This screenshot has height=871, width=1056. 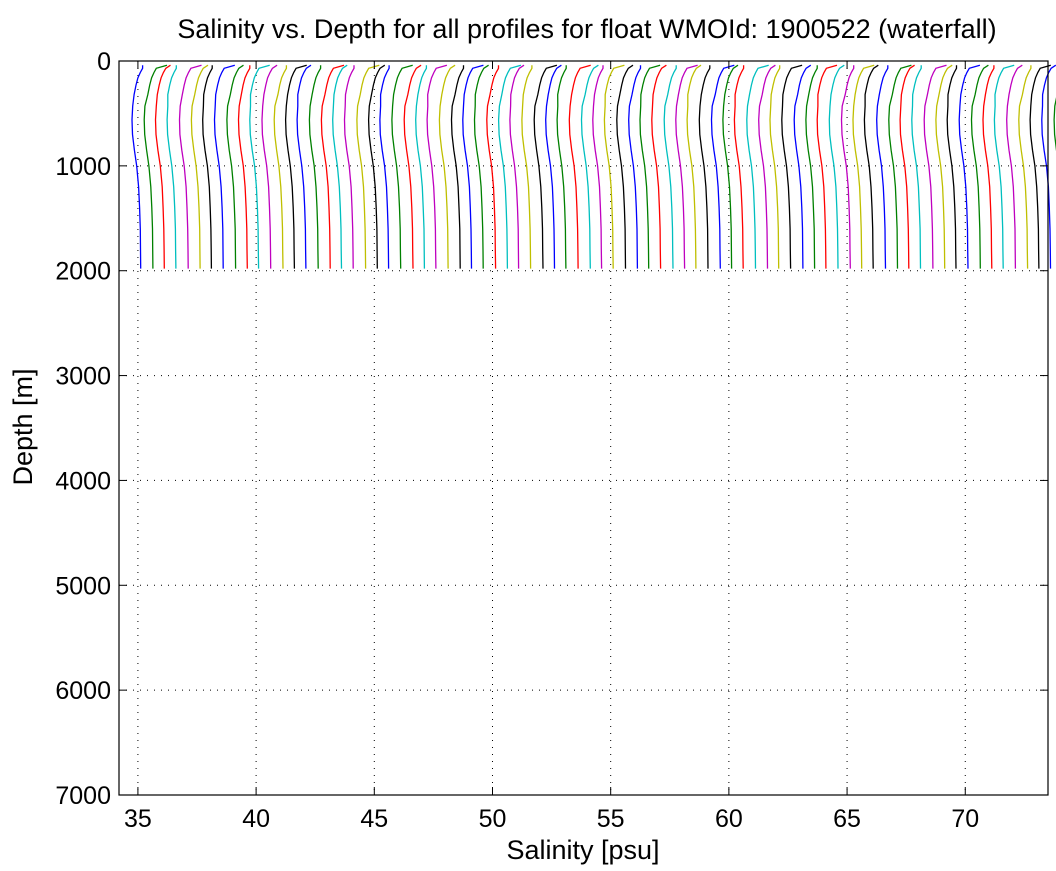 I want to click on x-tick-label: 65, so click(x=847, y=819).